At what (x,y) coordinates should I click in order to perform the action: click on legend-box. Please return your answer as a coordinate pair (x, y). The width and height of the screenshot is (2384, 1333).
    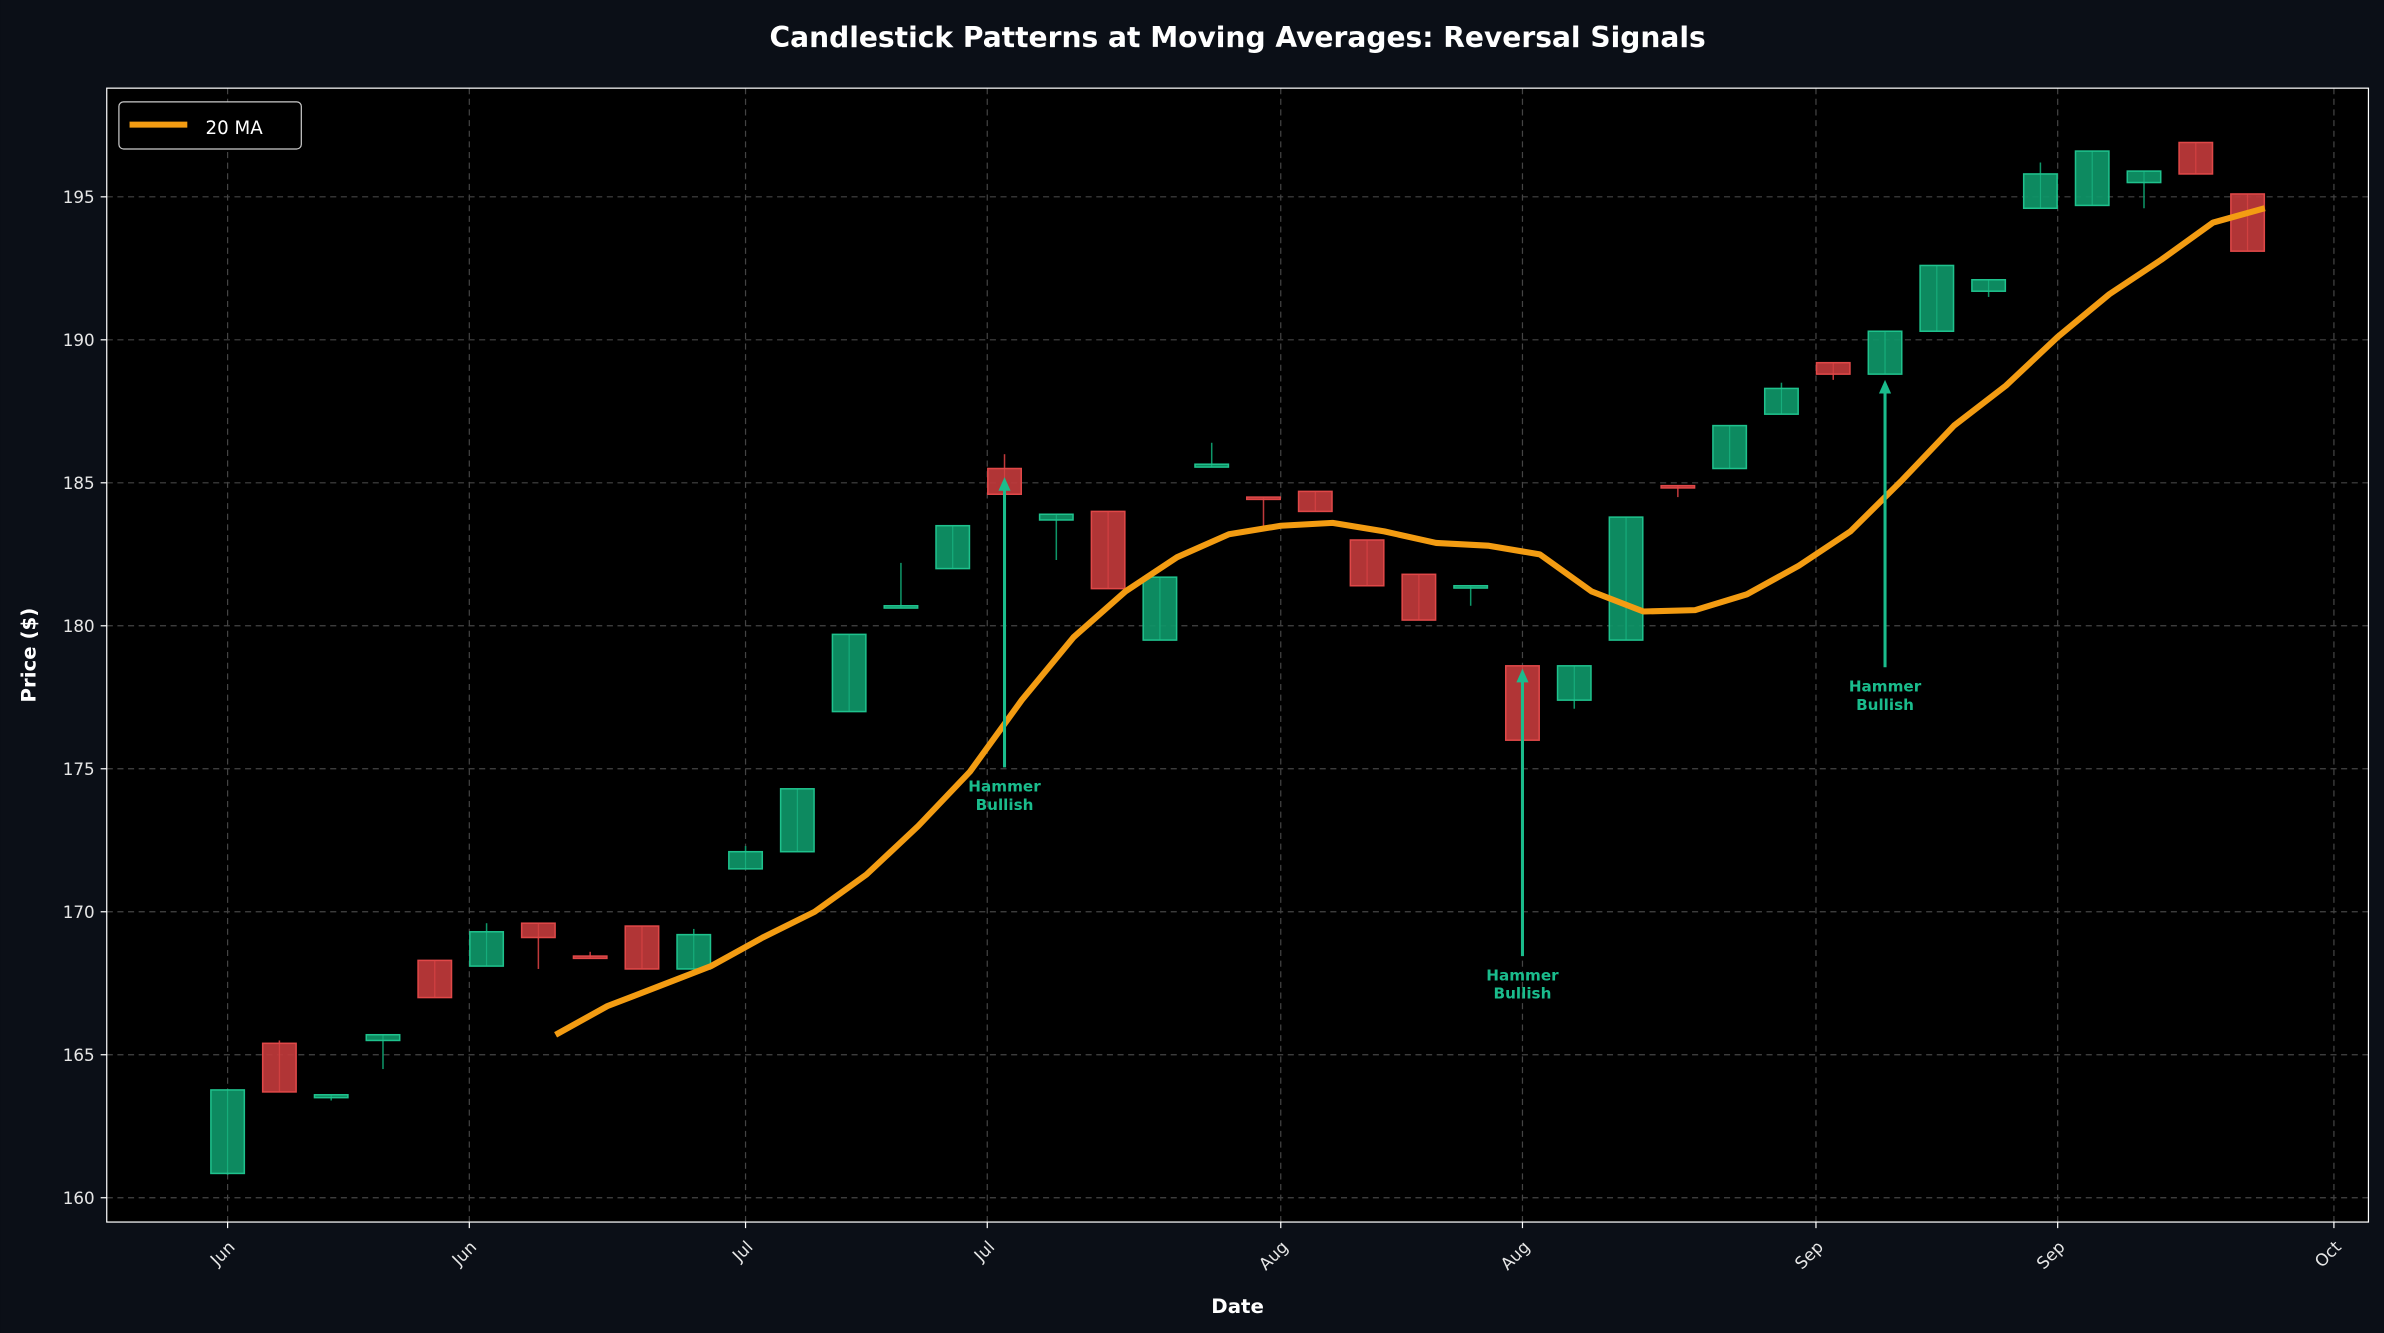
    Looking at the image, I should click on (210, 125).